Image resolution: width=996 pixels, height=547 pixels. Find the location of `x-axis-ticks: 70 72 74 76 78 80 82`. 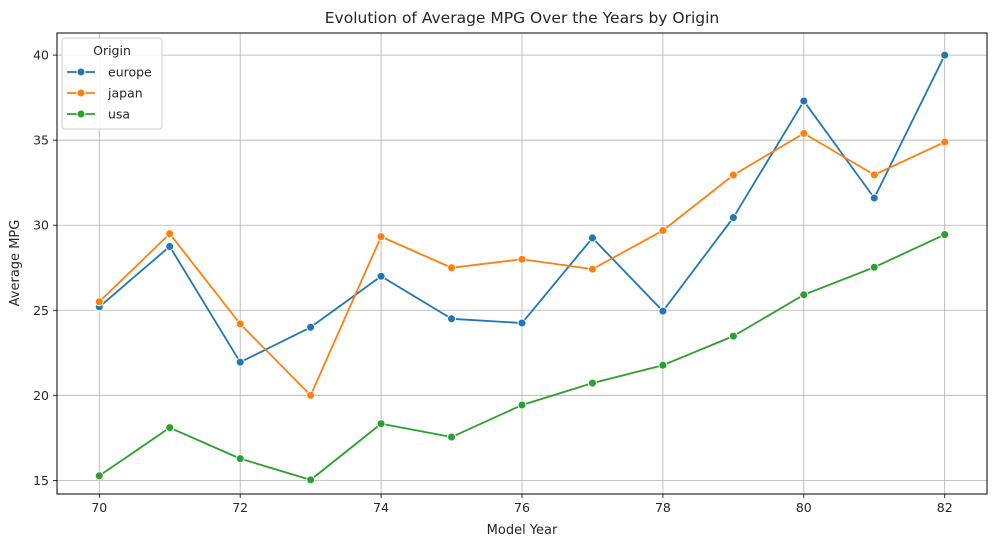

x-axis-ticks: 70 72 74 76 78 80 82 is located at coordinates (522, 504).